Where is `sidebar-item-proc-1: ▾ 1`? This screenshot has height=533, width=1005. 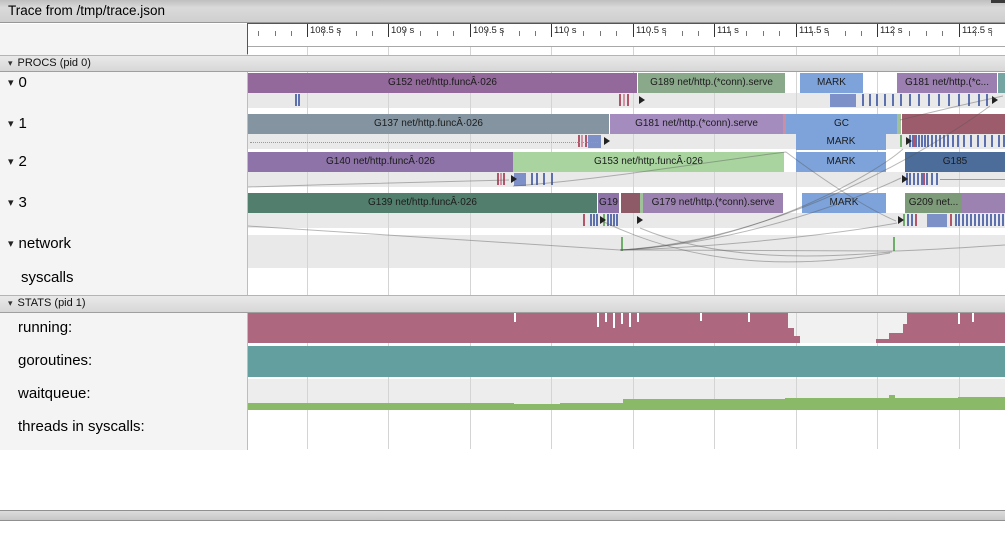 sidebar-item-proc-1: ▾ 1 is located at coordinates (17, 124).